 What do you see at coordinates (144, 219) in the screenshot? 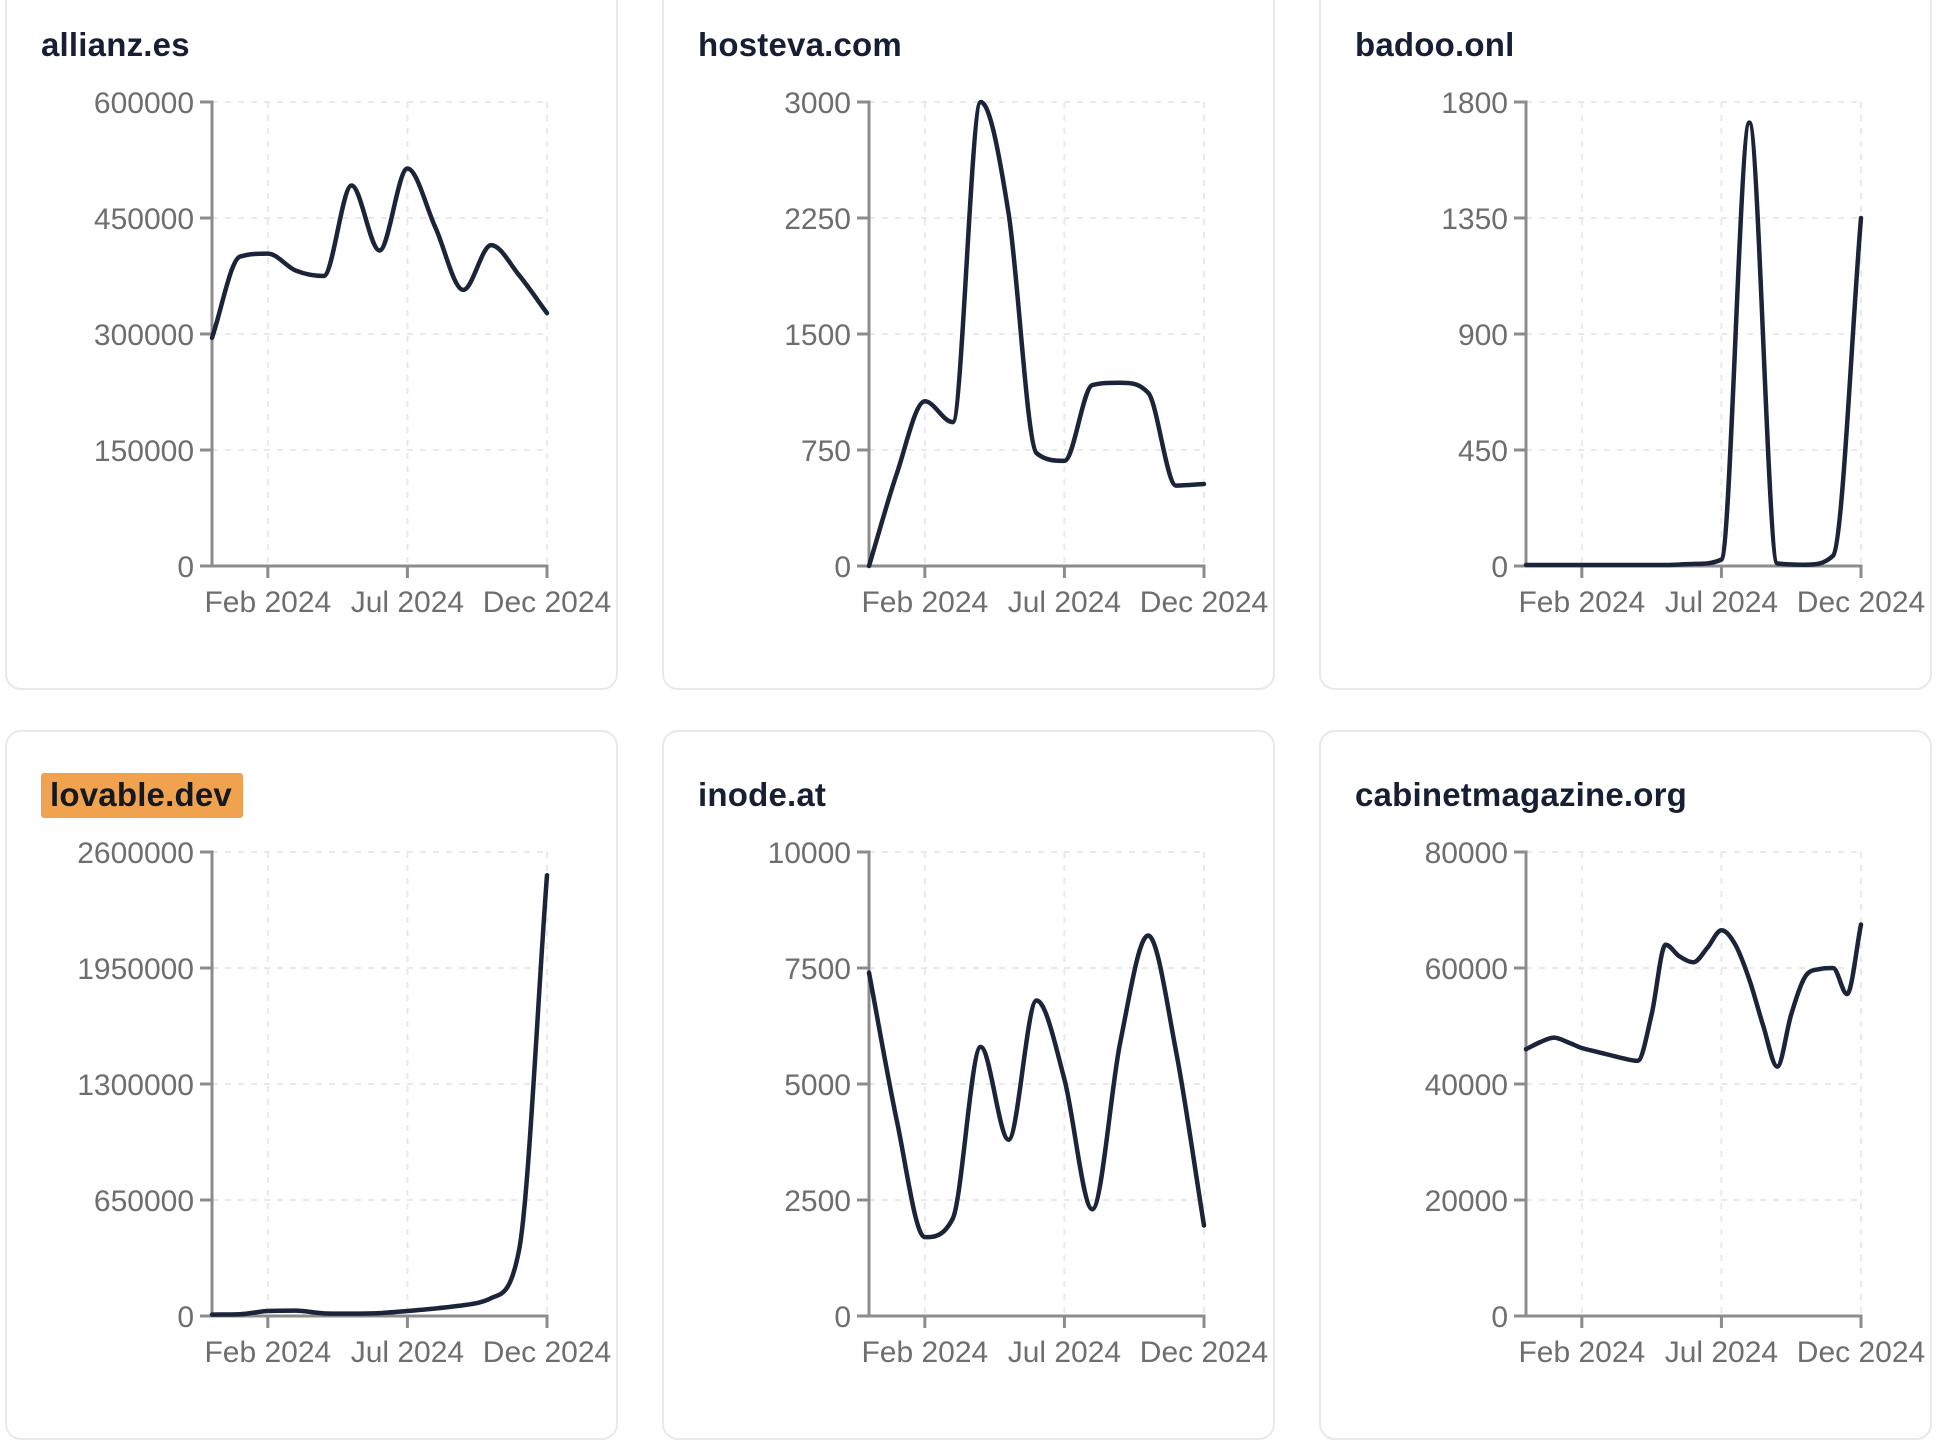
I see `y-tick-label: 450000` at bounding box center [144, 219].